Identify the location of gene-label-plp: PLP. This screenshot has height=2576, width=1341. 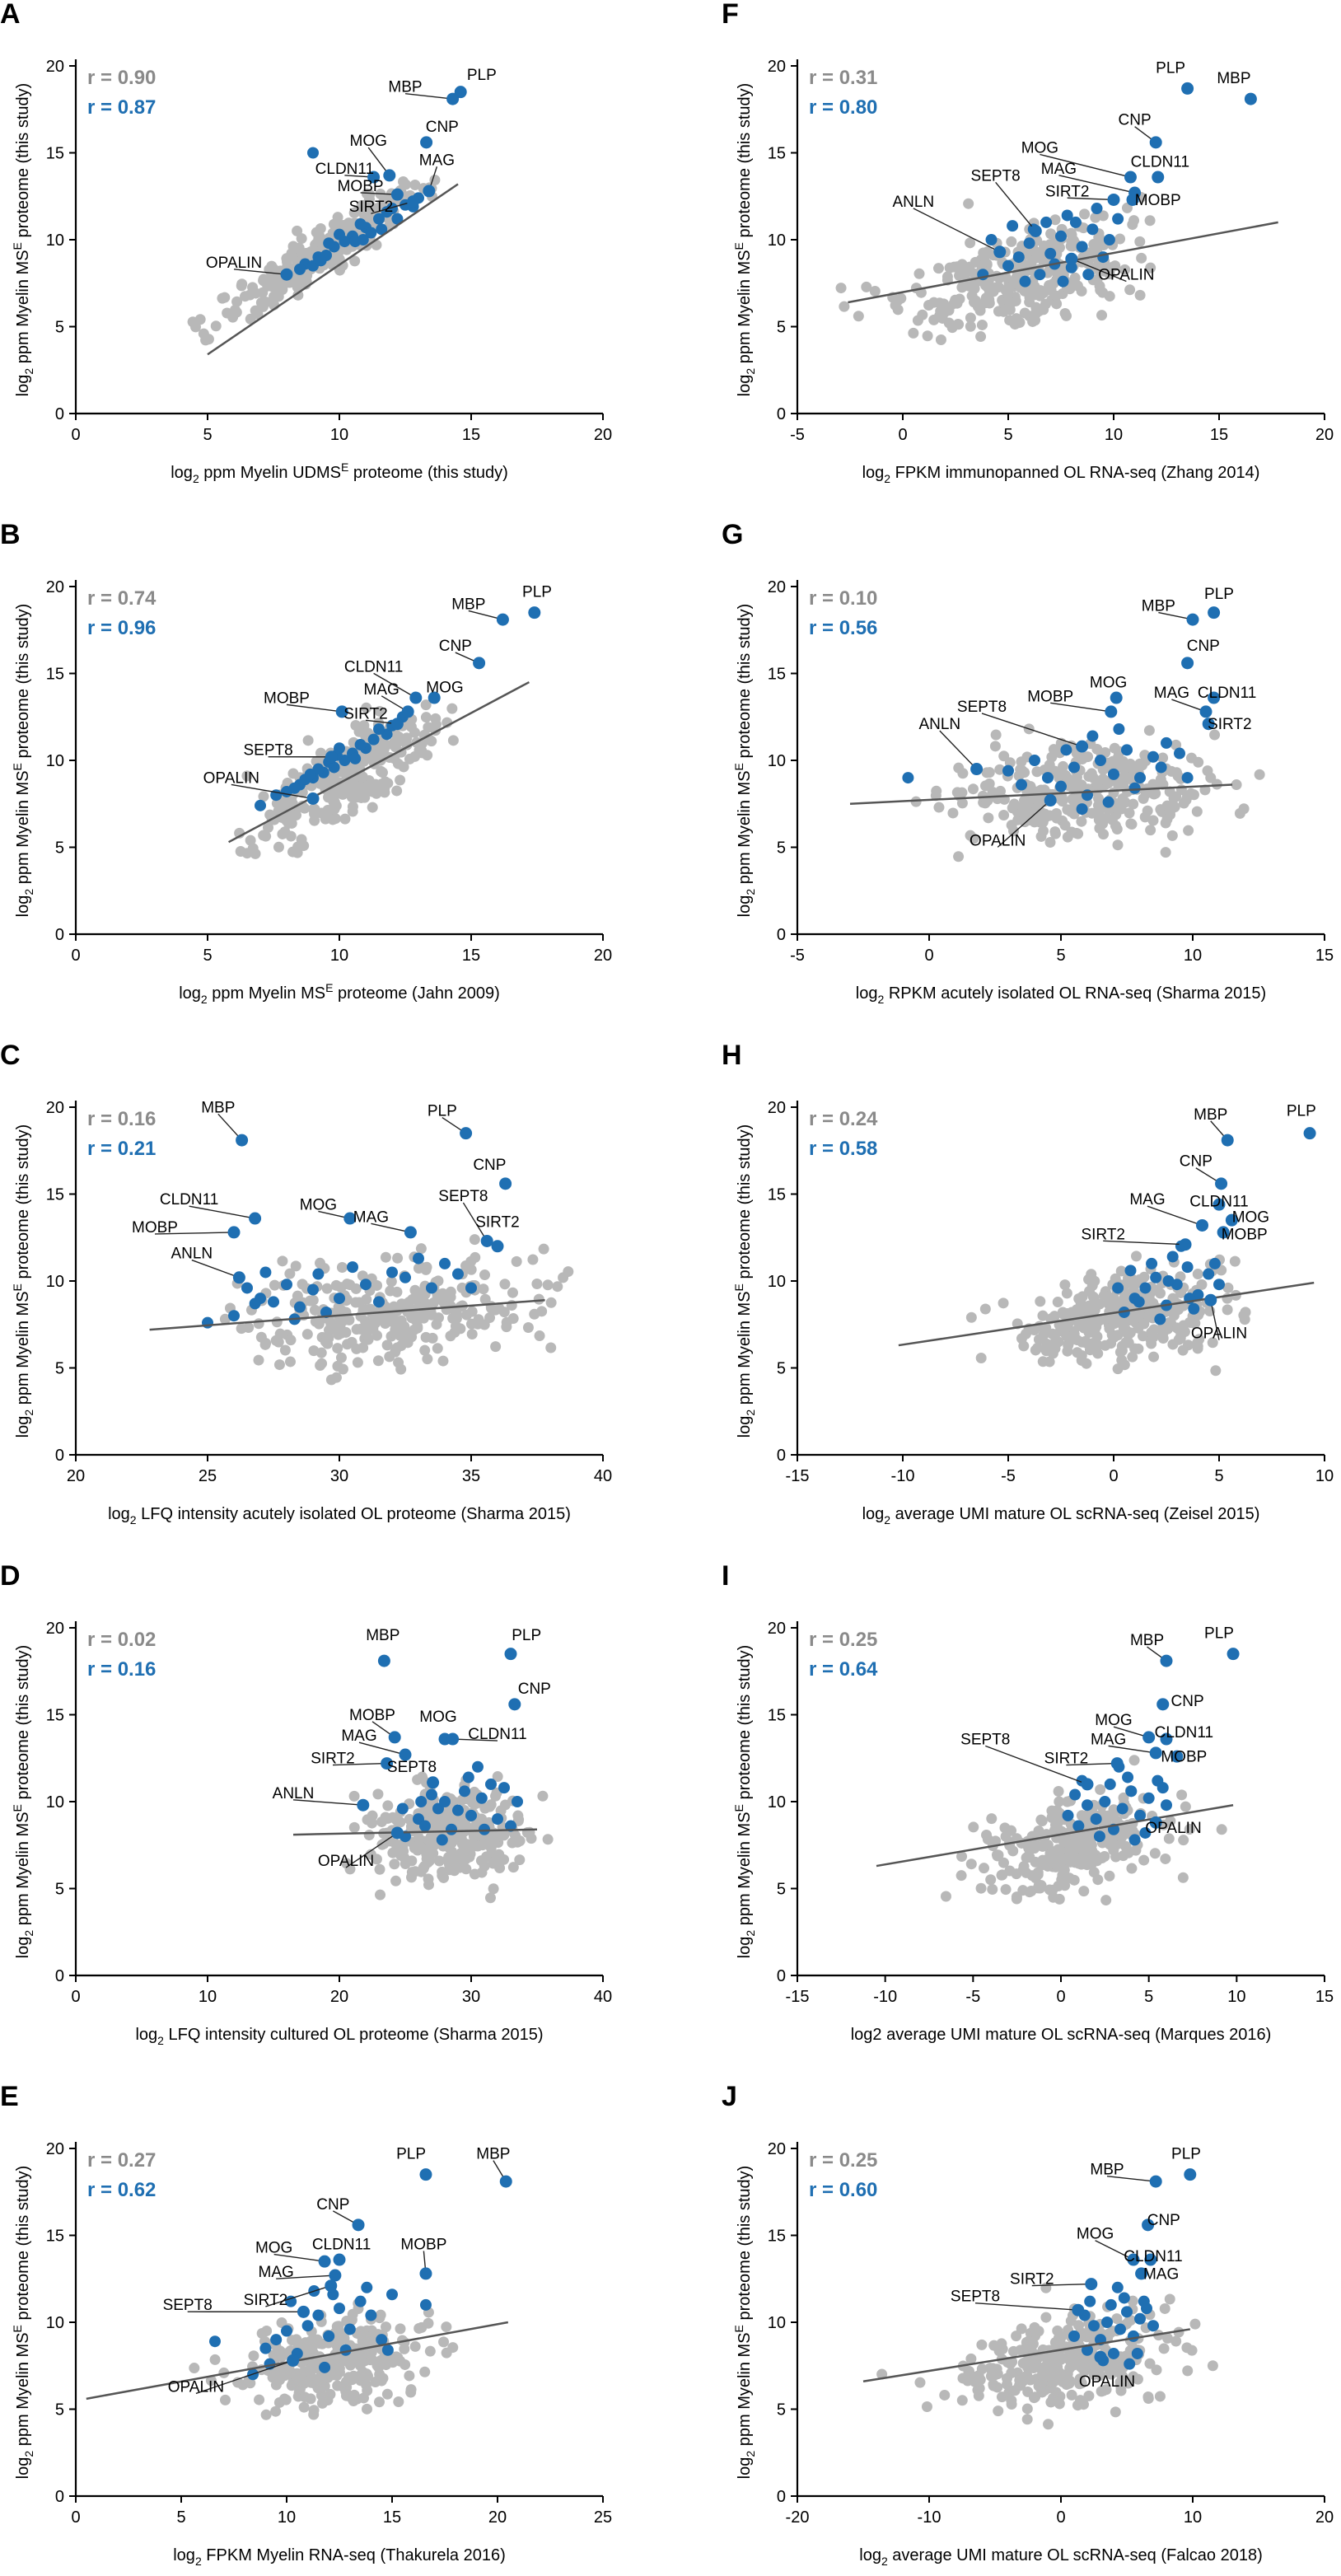
(537, 592).